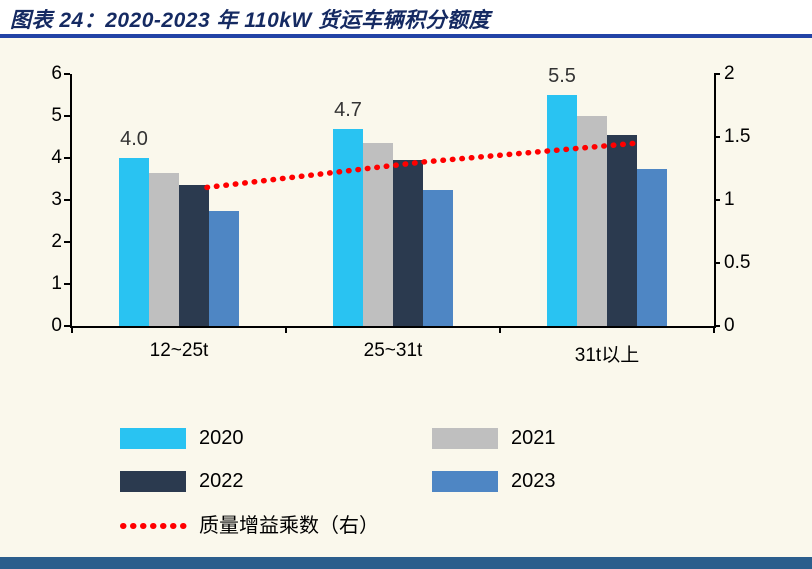  I want to click on legend-item-2021: 2021, so click(494, 438).